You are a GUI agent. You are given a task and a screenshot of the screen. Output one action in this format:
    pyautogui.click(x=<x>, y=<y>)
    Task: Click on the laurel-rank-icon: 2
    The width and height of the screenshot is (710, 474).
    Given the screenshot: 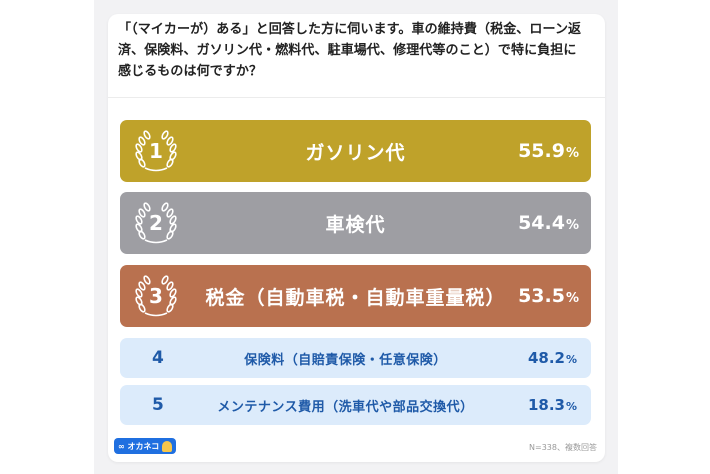 What is the action you would take?
    pyautogui.click(x=156, y=223)
    